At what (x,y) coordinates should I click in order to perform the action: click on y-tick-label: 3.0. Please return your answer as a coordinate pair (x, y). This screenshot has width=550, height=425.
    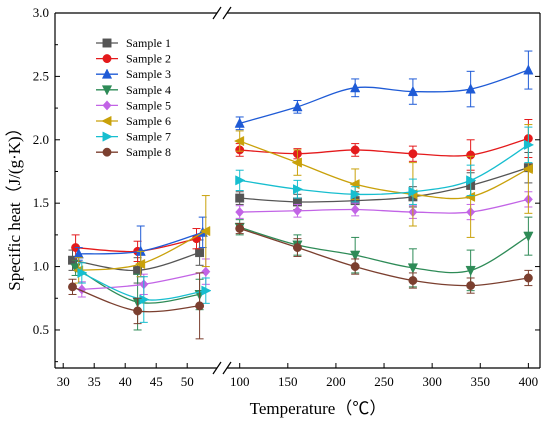
    Looking at the image, I should click on (41, 12).